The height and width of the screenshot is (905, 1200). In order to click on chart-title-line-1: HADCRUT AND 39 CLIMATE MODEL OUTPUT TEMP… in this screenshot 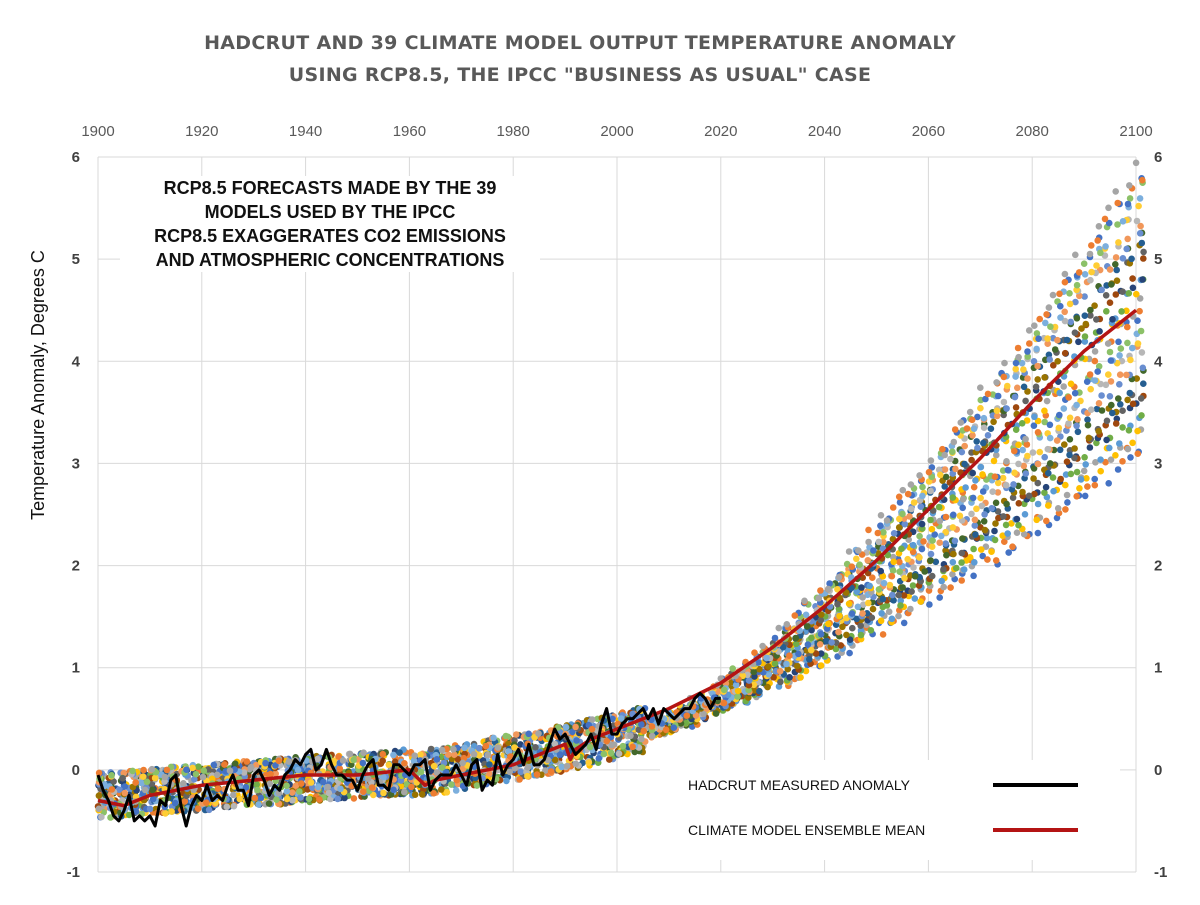, I will do `click(580, 43)`.